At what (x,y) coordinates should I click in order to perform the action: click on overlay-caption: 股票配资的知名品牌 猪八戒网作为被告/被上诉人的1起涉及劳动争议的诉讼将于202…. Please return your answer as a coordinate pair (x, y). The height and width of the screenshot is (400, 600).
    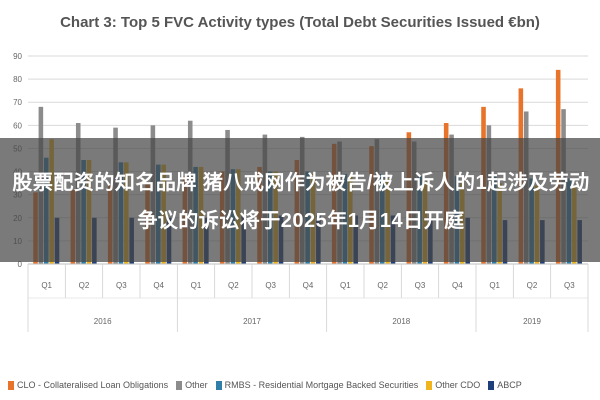
    Looking at the image, I should click on (301, 202).